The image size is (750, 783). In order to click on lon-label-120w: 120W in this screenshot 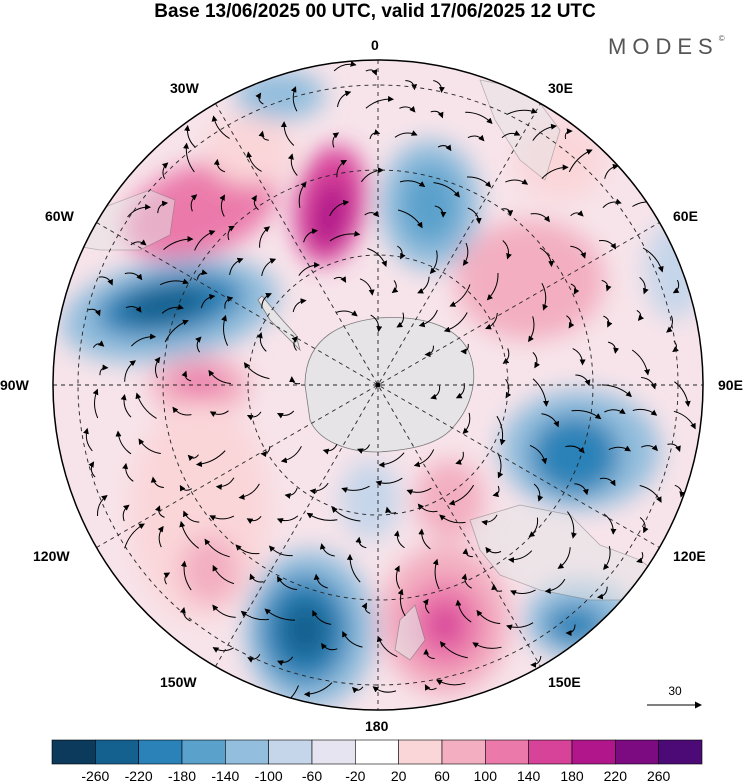, I will do `click(51, 556)`.